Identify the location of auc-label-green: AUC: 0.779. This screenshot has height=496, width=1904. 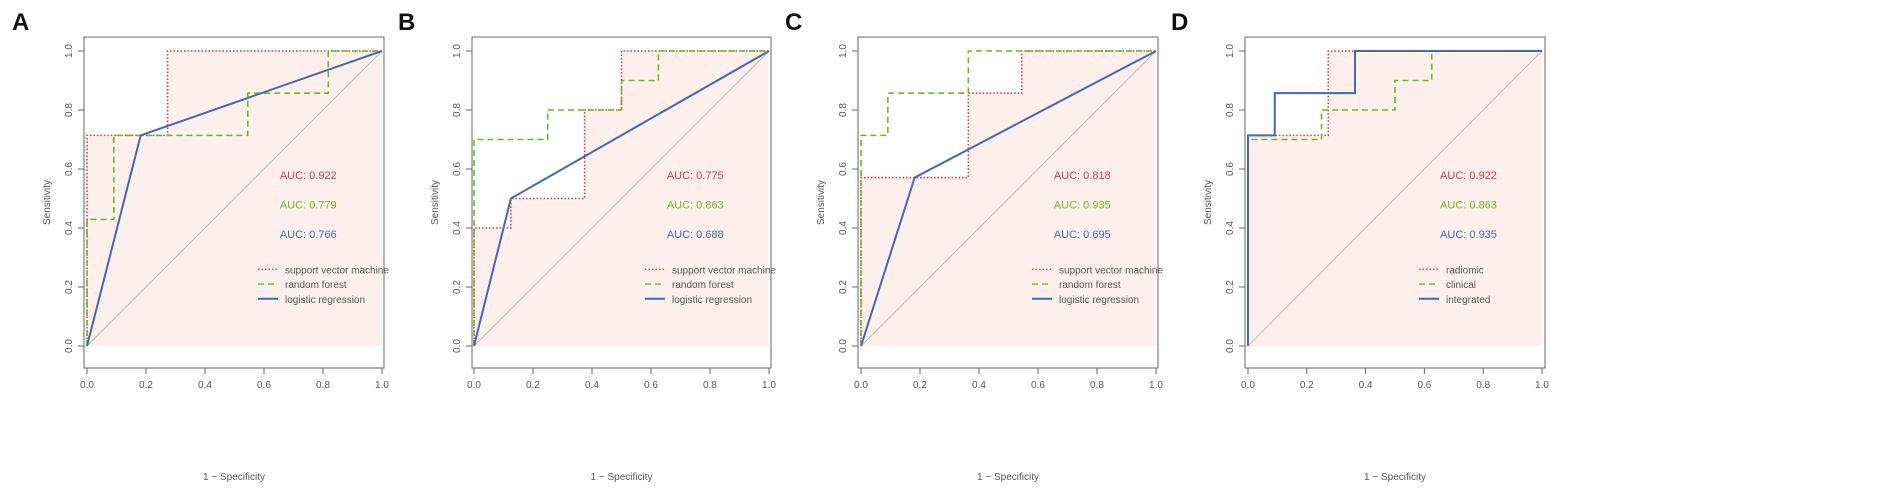
(308, 205).